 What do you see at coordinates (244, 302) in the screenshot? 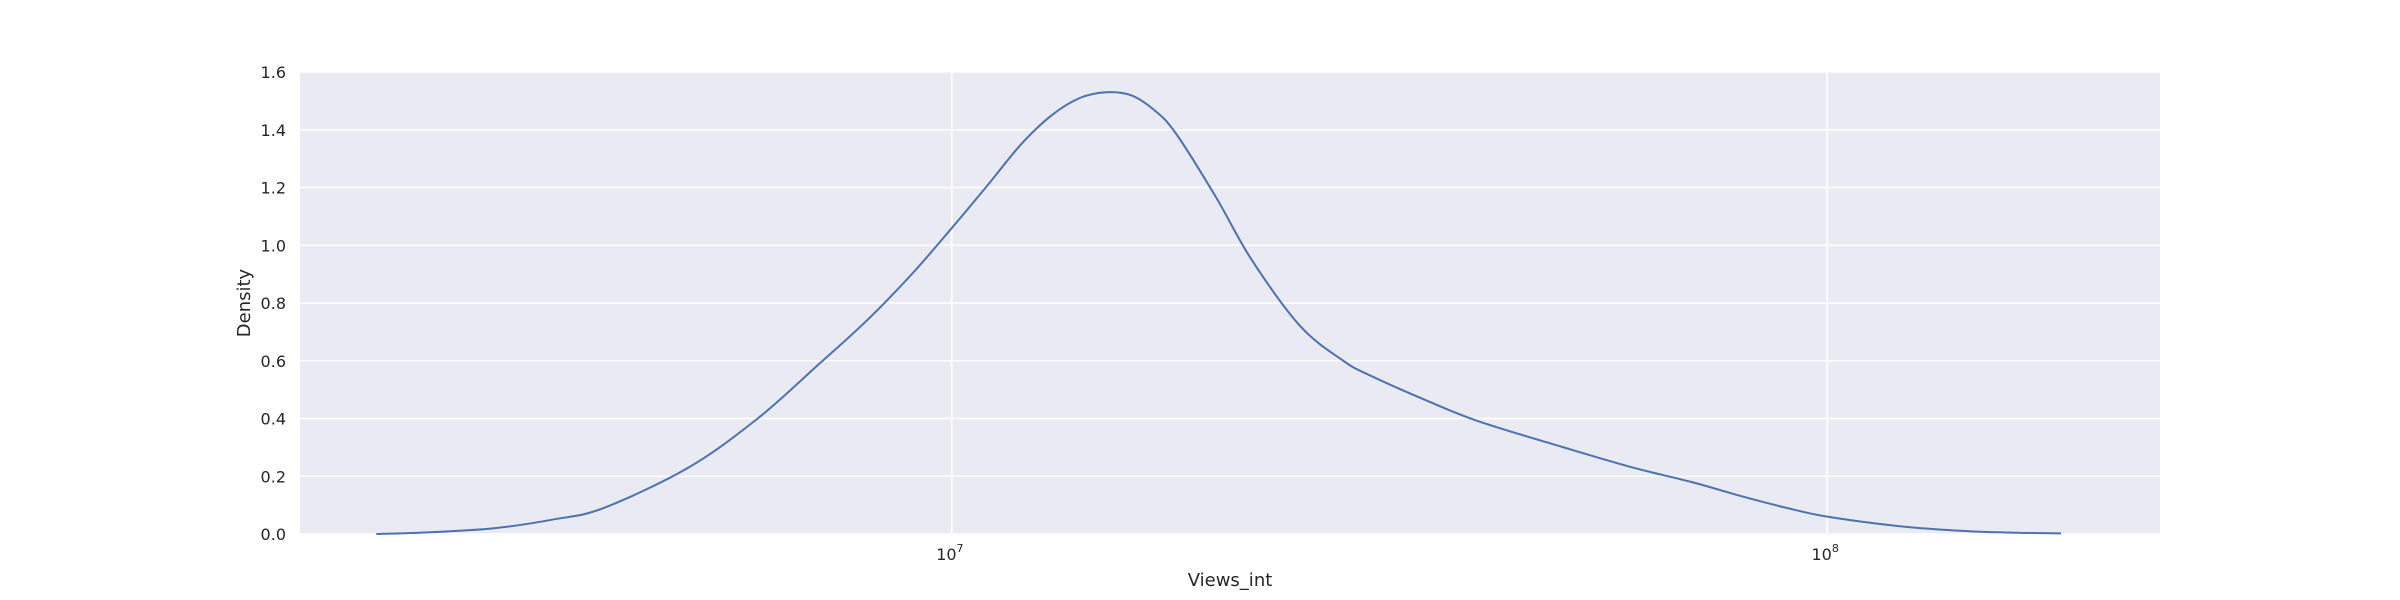
I see `y-axis-label: Density` at bounding box center [244, 302].